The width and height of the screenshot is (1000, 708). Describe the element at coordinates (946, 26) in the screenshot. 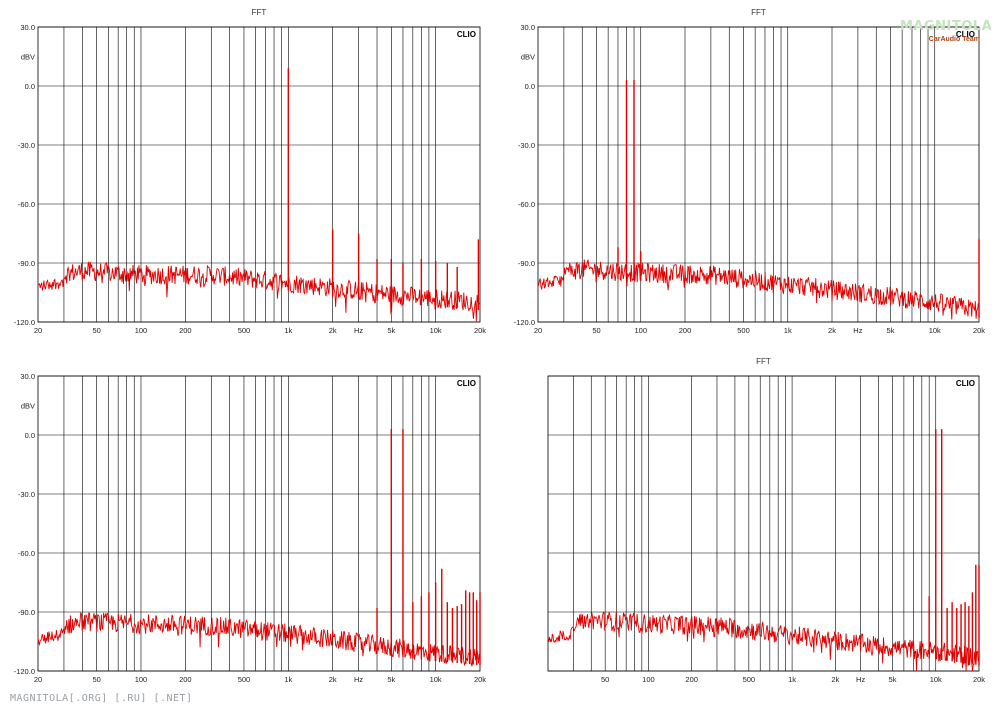

I see `logo-wordmark: MAGNITOLA` at that location.